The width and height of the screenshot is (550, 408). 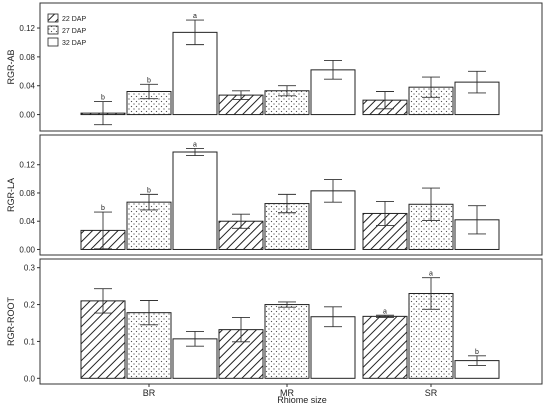 I want to click on legend-label: 32 DAP, so click(x=74, y=43).